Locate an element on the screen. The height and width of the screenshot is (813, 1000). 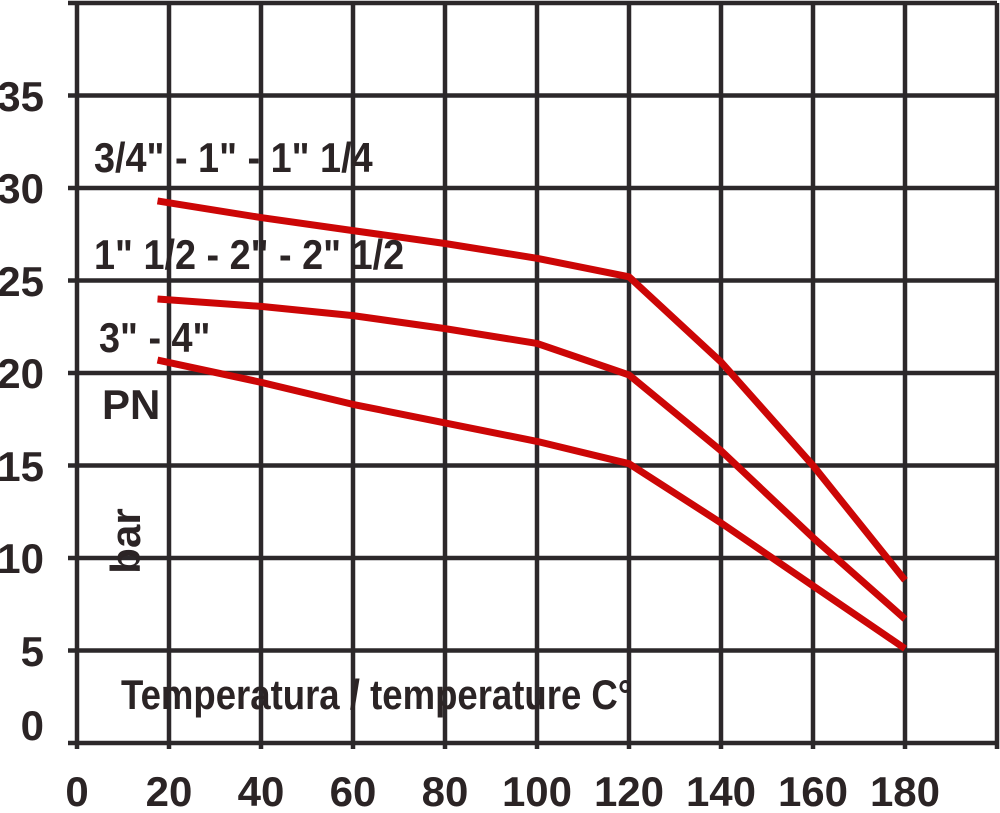
x-tick-label: 140 is located at coordinates (721, 790).